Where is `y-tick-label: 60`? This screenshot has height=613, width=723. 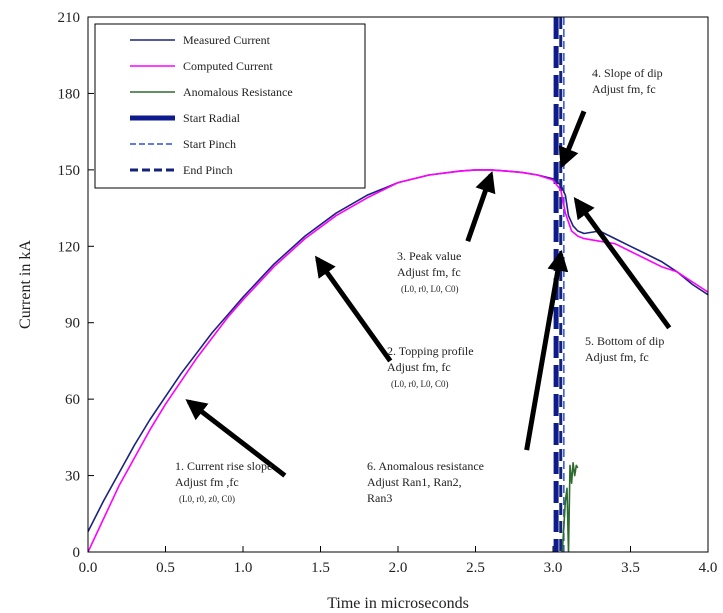
y-tick-label: 60 is located at coordinates (72, 400).